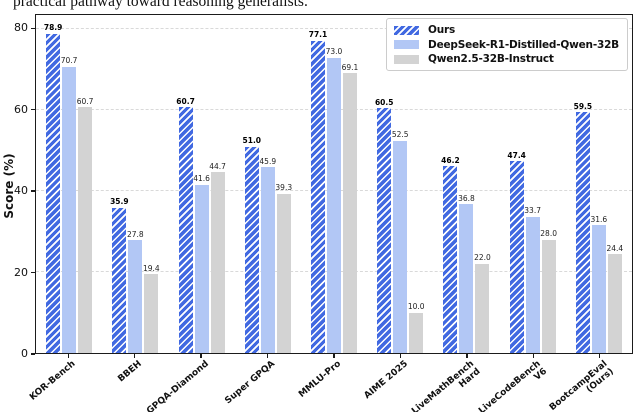 Image resolution: width=640 pixels, height=412 pixels. I want to click on legend-swatch-deepseek, so click(407, 44).